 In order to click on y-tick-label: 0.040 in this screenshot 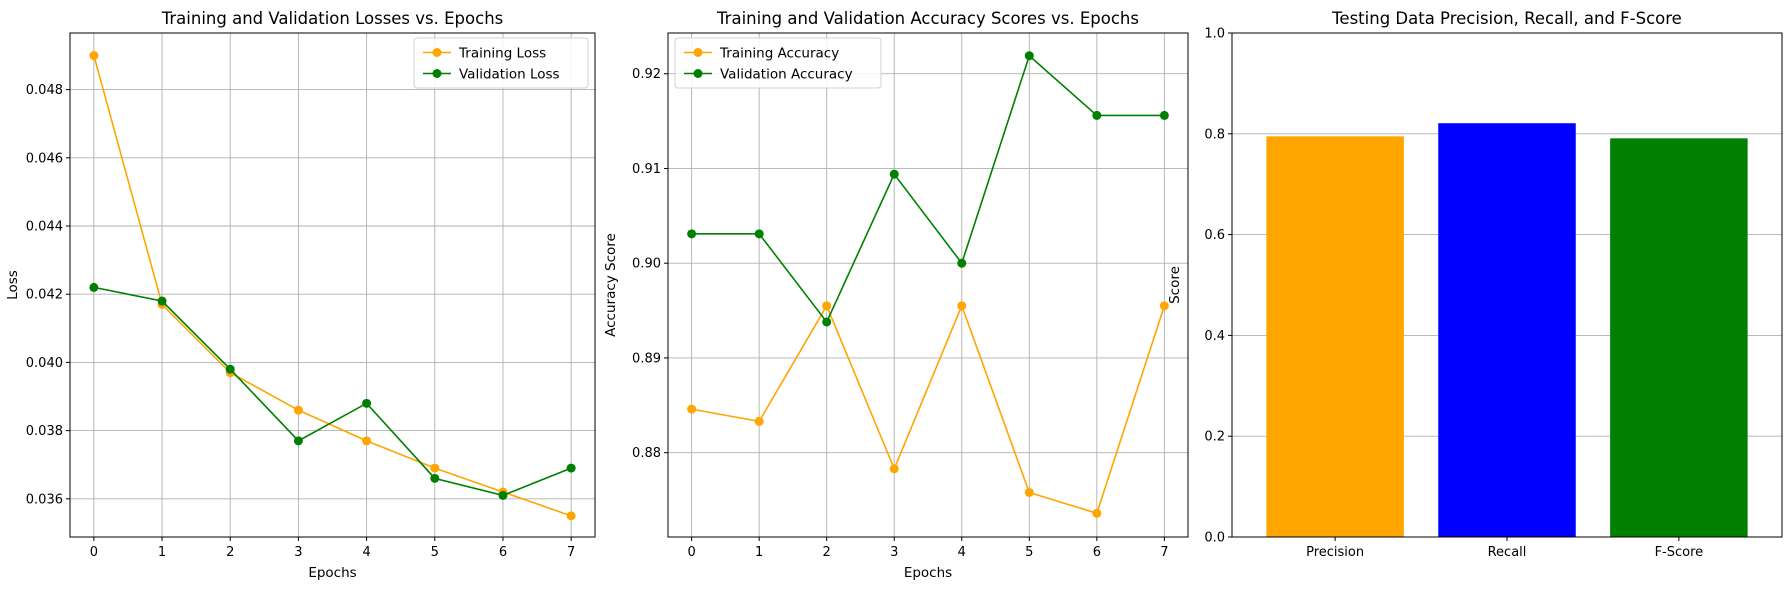, I will do `click(44, 363)`.